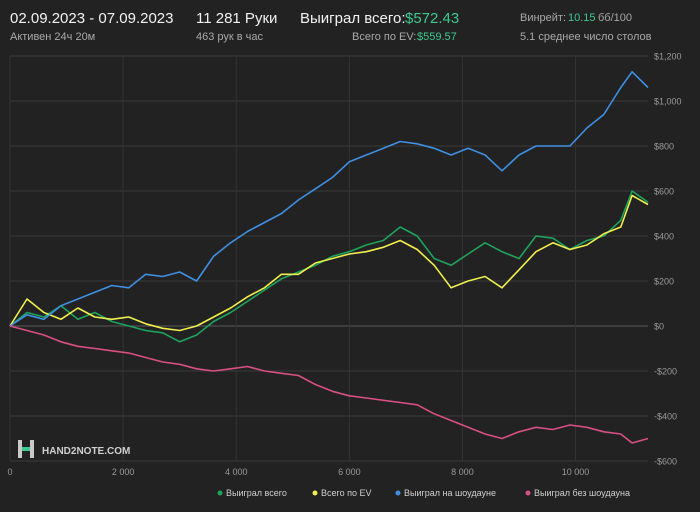 The width and height of the screenshot is (700, 512). What do you see at coordinates (665, 372) in the screenshot?
I see `y-tick-label: -$200` at bounding box center [665, 372].